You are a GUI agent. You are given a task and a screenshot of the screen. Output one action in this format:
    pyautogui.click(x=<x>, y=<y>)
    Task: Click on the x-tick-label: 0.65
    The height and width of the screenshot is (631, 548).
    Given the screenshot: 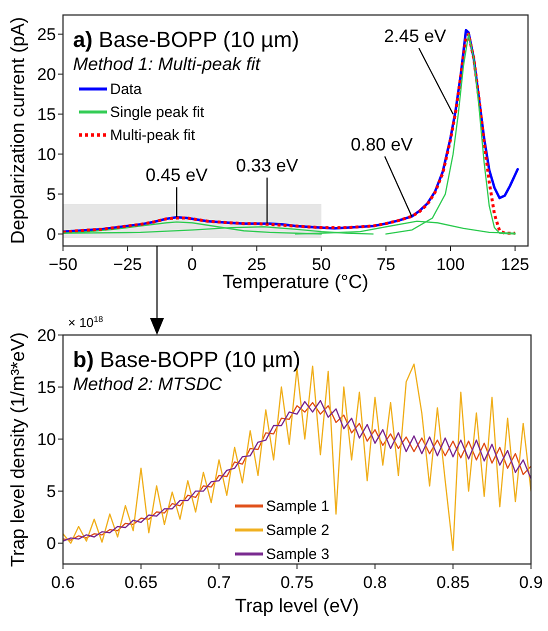 What is the action you would take?
    pyautogui.click(x=141, y=582)
    